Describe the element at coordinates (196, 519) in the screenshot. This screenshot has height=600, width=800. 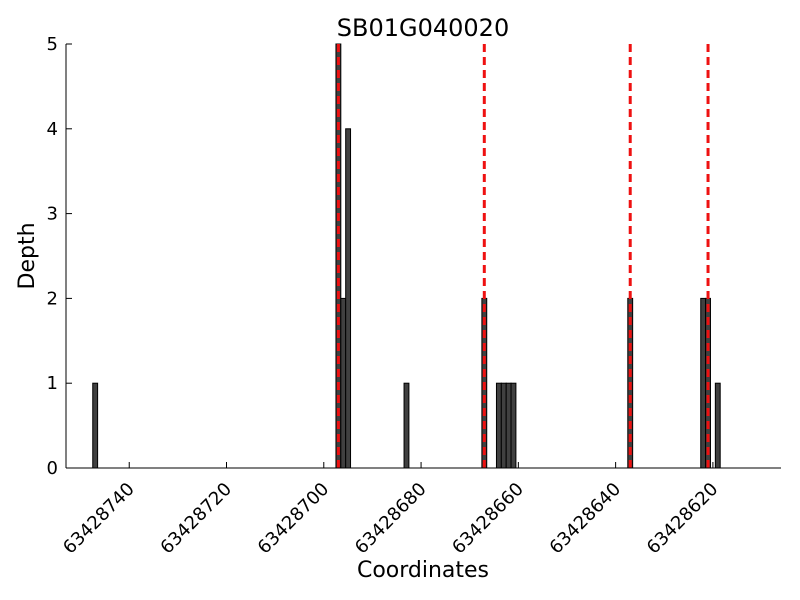
I see `x-tick-label: 63428720` at that location.